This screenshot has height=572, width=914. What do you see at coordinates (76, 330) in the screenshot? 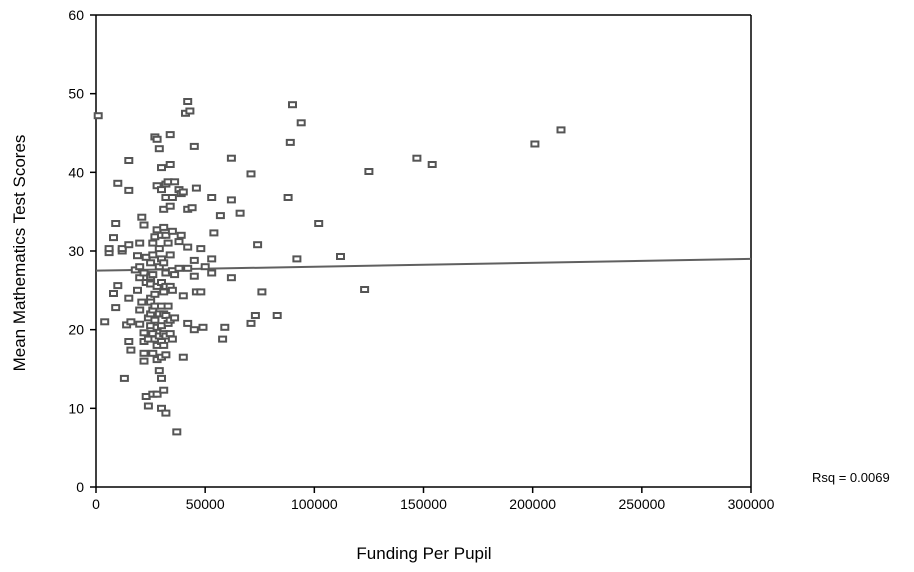
I see `y-tick-label: 20` at bounding box center [76, 330].